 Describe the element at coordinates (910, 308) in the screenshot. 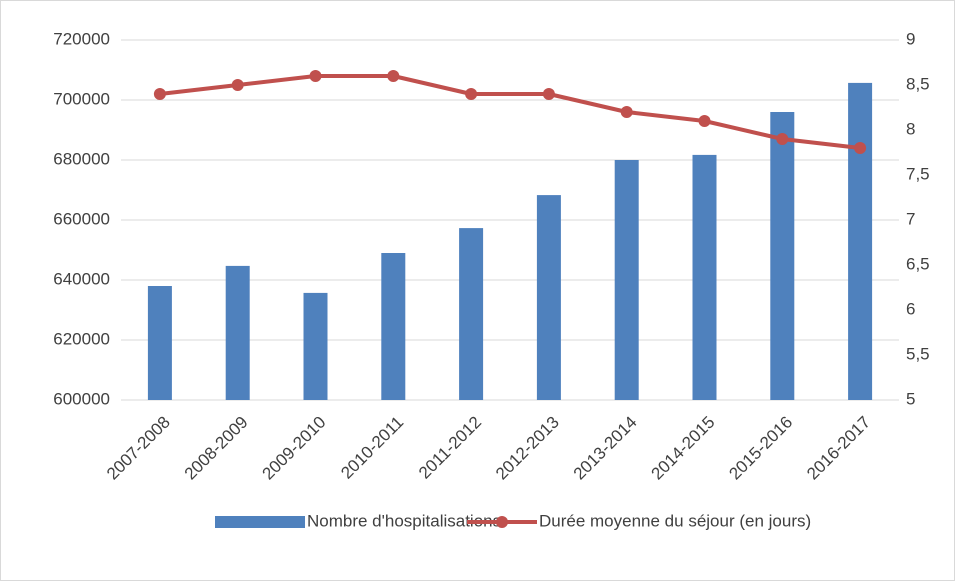

I see `y2-tick-label: 6` at that location.